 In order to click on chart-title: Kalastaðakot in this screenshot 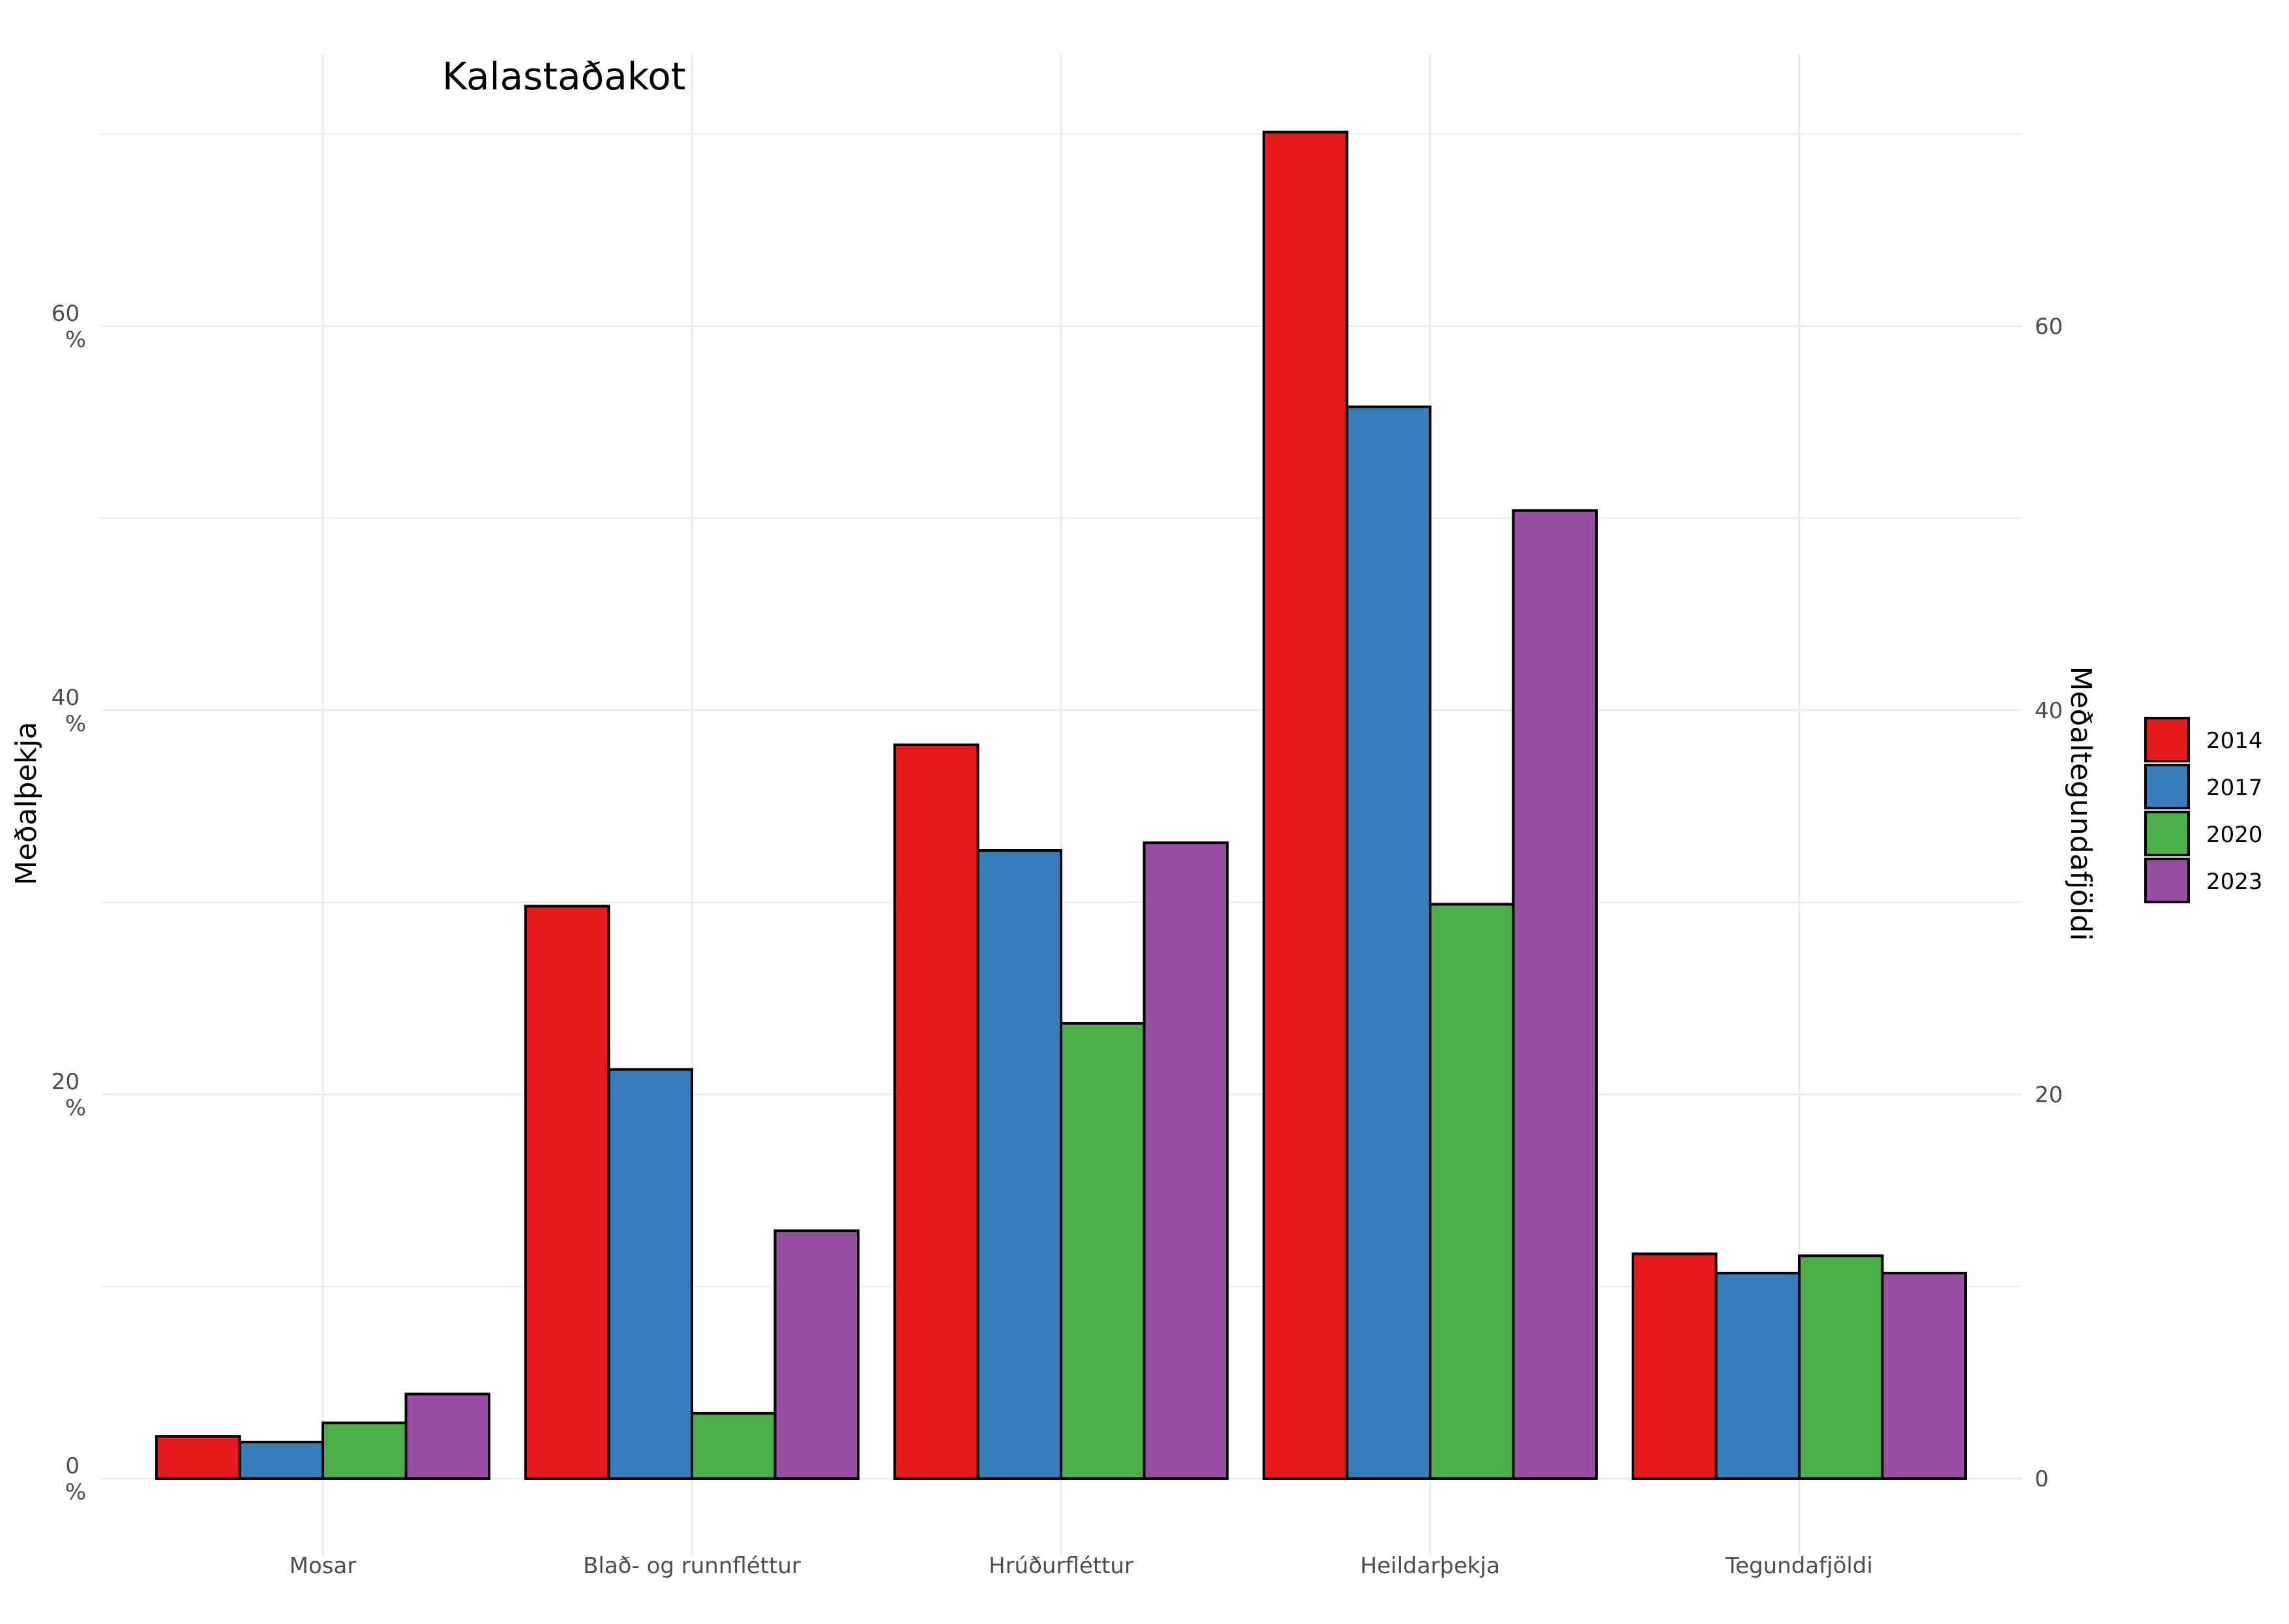, I will do `click(564, 76)`.